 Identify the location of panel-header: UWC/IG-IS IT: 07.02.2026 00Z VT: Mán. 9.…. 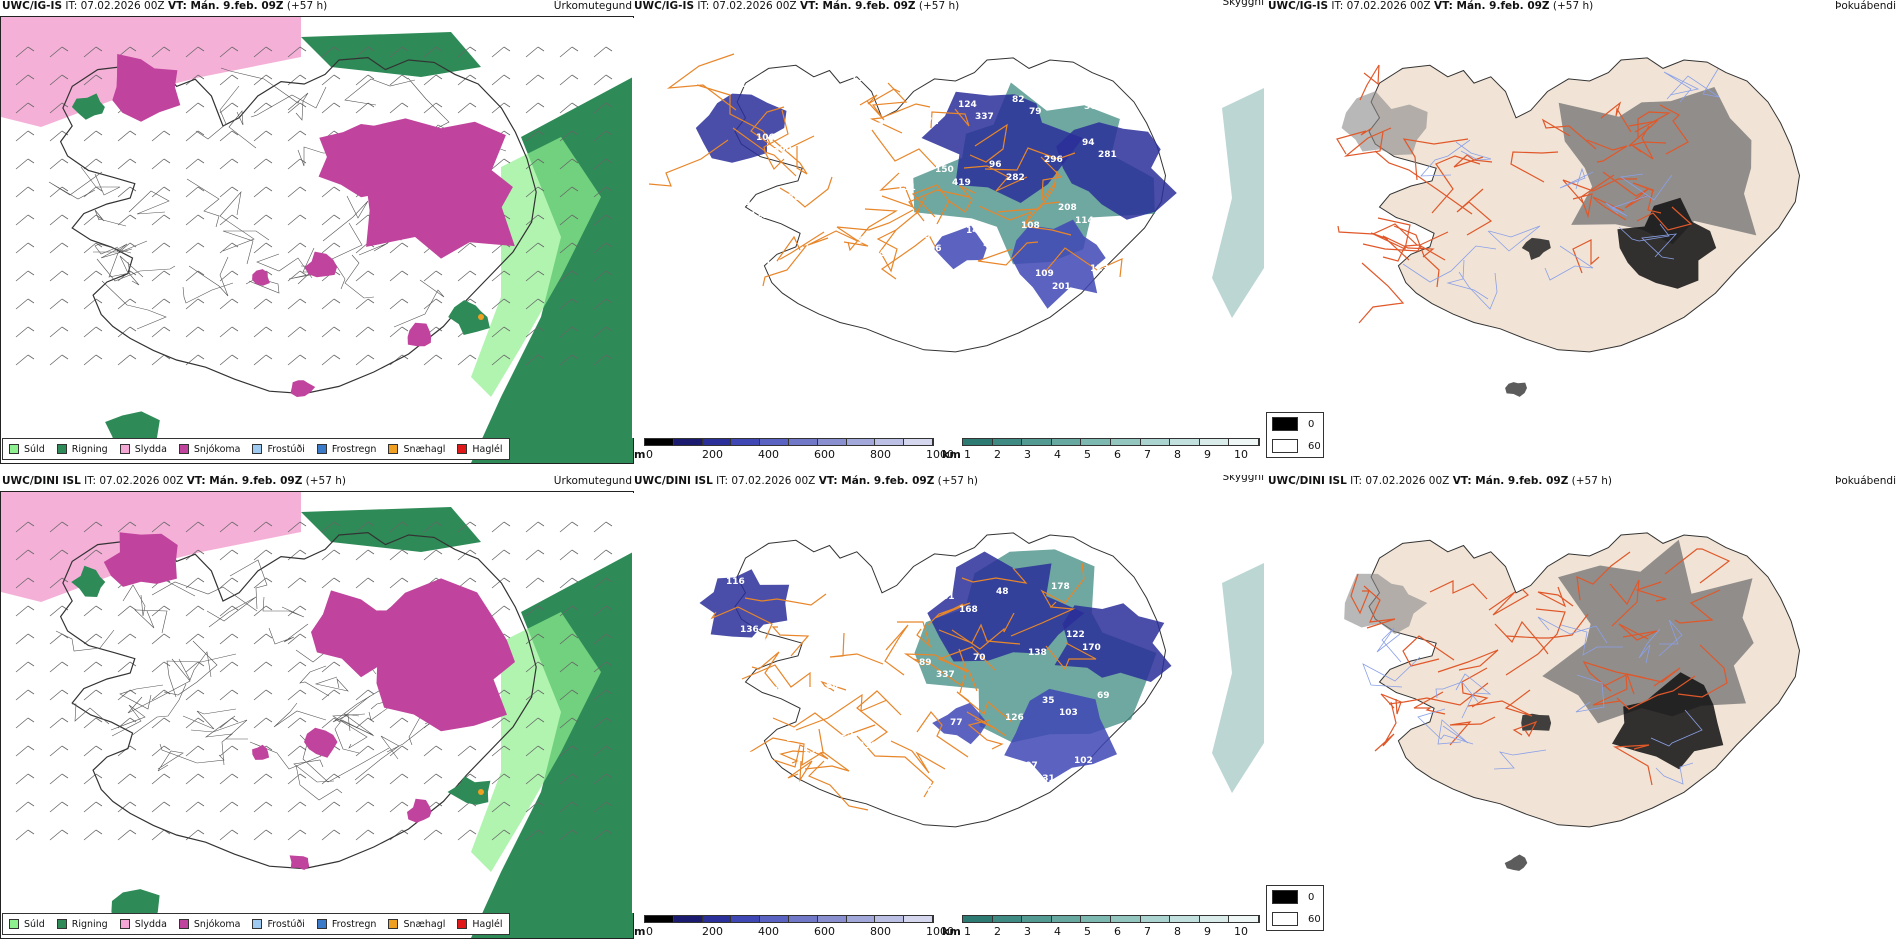
(165, 6).